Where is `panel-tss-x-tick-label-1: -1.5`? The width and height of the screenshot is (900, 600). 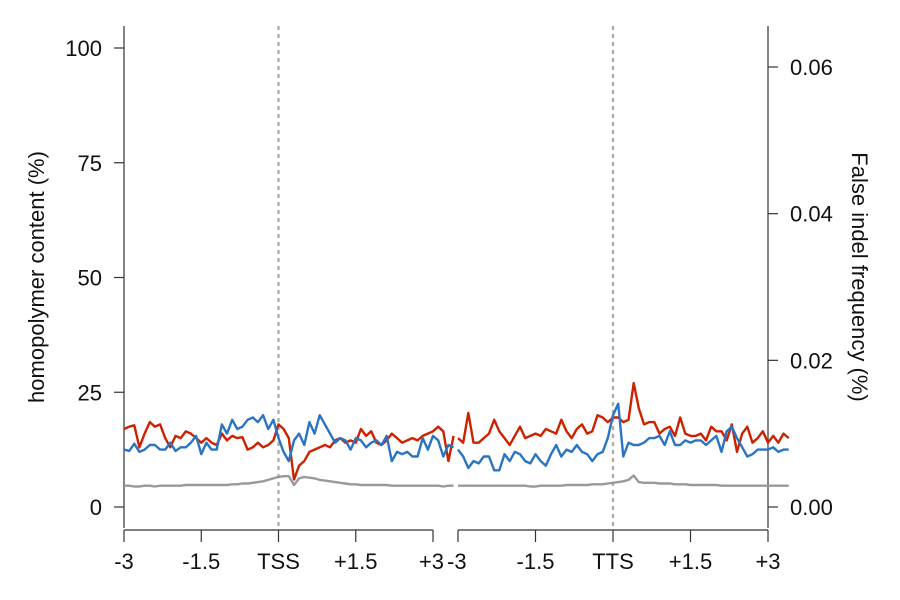
panel-tss-x-tick-label-1: -1.5 is located at coordinates (201, 561).